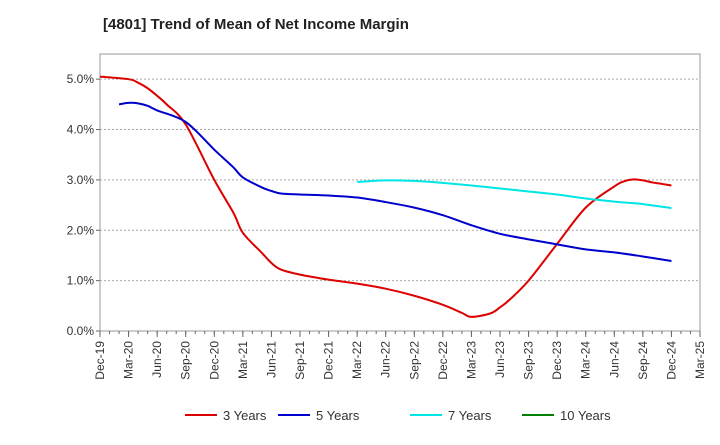 Image resolution: width=720 pixels, height=445 pixels. What do you see at coordinates (81, 180) in the screenshot?
I see `y-tick-label: 3.0%` at bounding box center [81, 180].